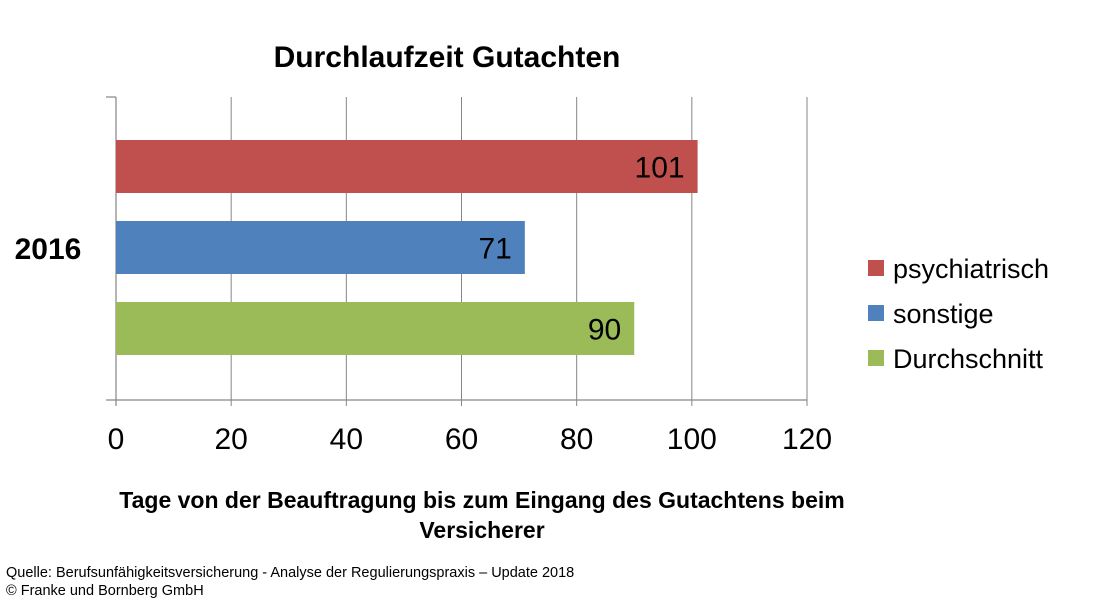 This screenshot has height=606, width=1100. I want to click on legend-item-durchschnitt: Durchschnitt, so click(956, 359).